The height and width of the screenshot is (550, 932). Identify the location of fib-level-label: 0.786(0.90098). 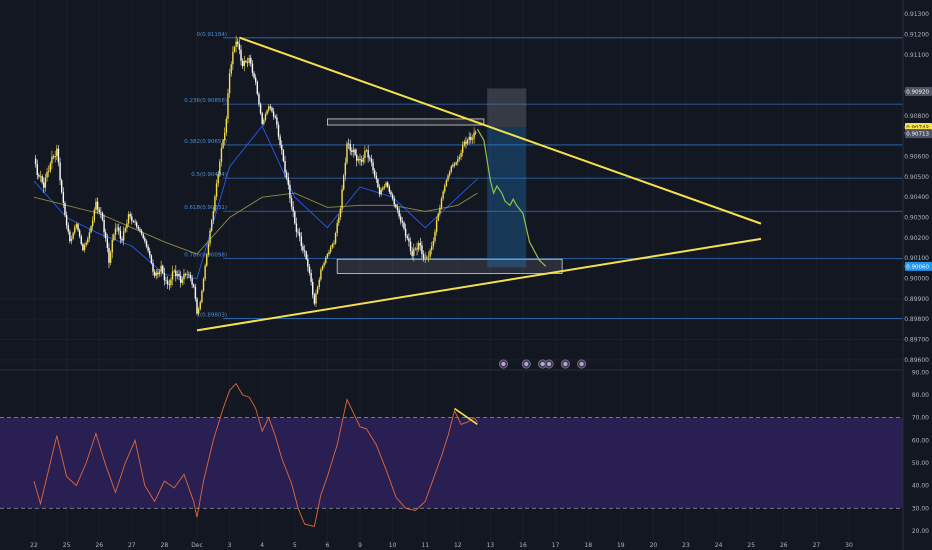
(205, 256).